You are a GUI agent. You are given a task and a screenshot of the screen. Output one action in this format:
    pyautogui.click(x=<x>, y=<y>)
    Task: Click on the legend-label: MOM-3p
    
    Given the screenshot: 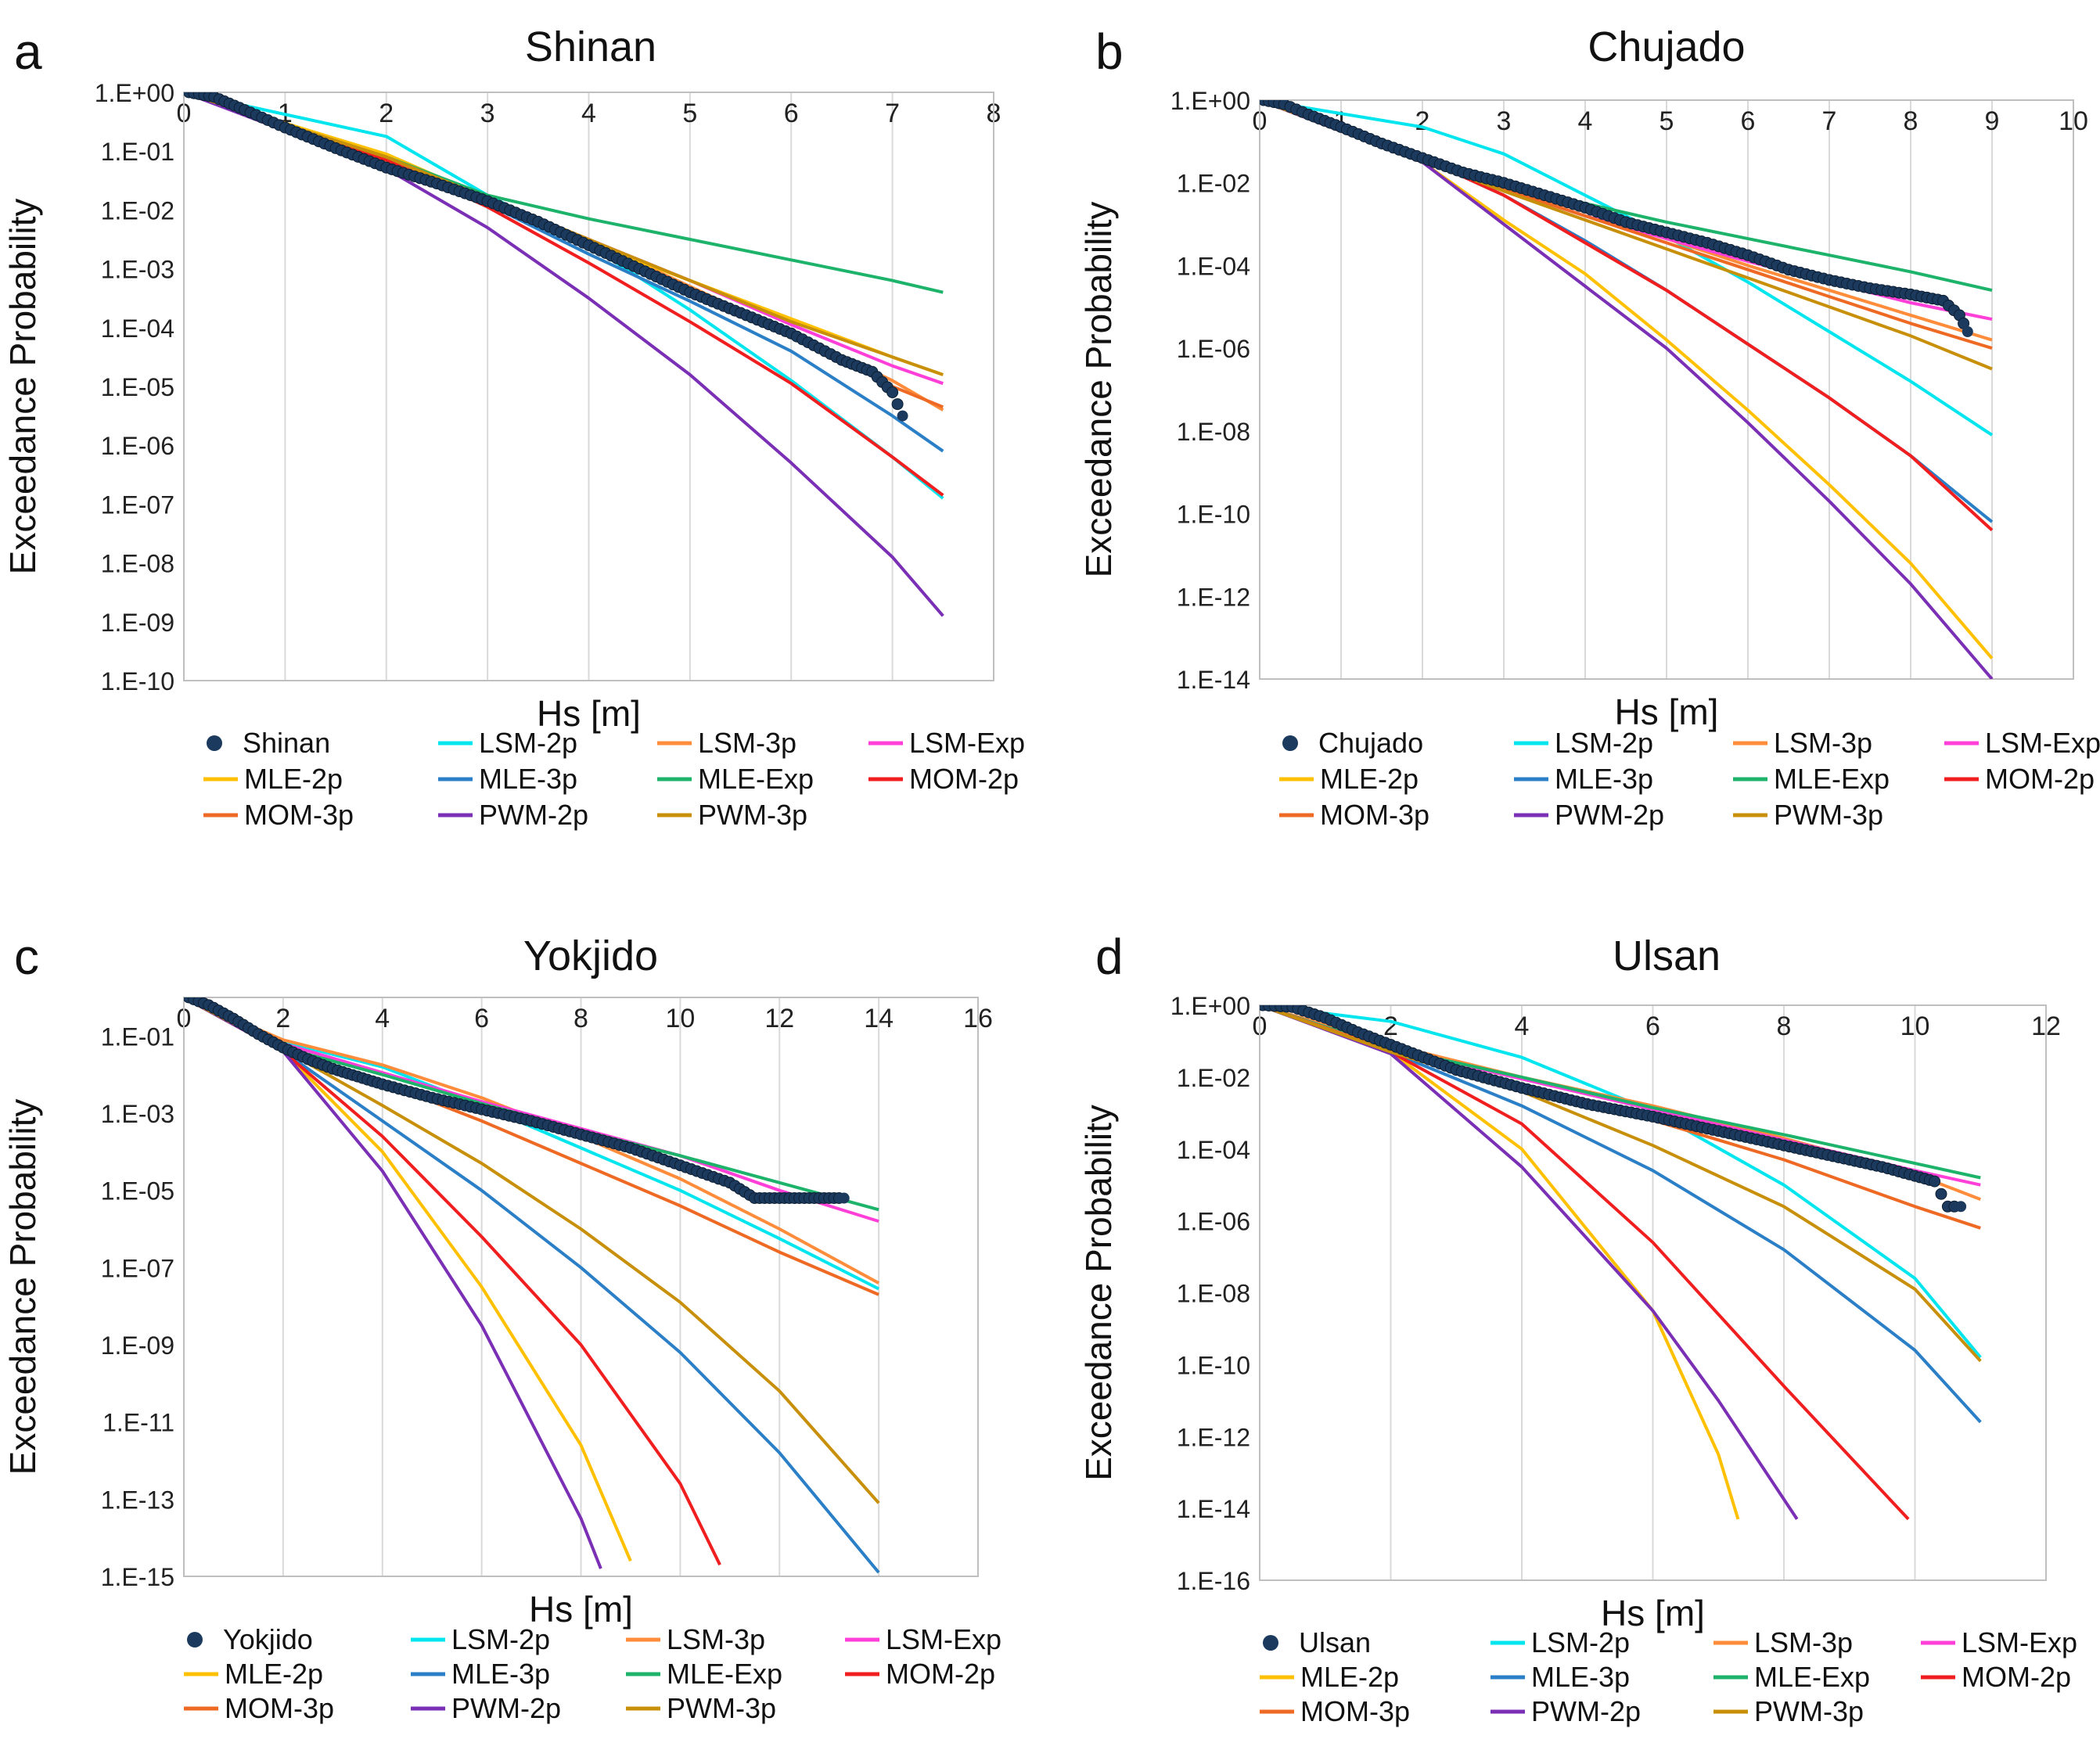 What is the action you would take?
    pyautogui.click(x=279, y=1708)
    